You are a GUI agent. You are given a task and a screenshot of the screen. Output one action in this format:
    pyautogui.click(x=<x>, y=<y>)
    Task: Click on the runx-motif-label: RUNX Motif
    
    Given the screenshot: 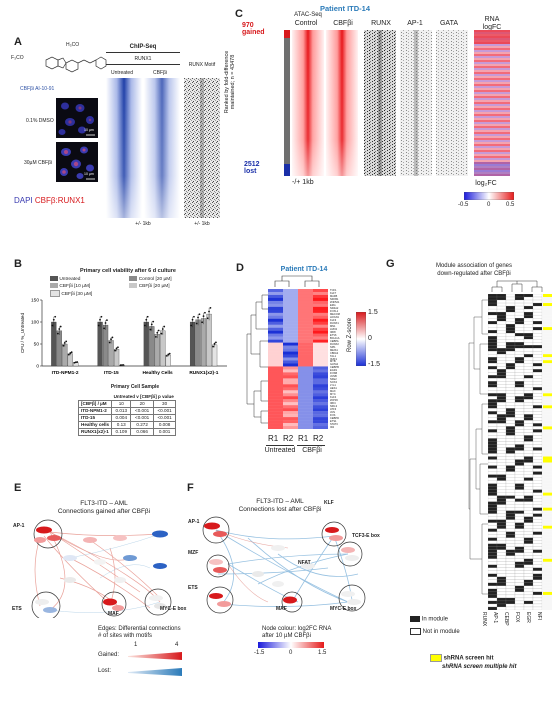 What is the action you would take?
    pyautogui.click(x=202, y=65)
    